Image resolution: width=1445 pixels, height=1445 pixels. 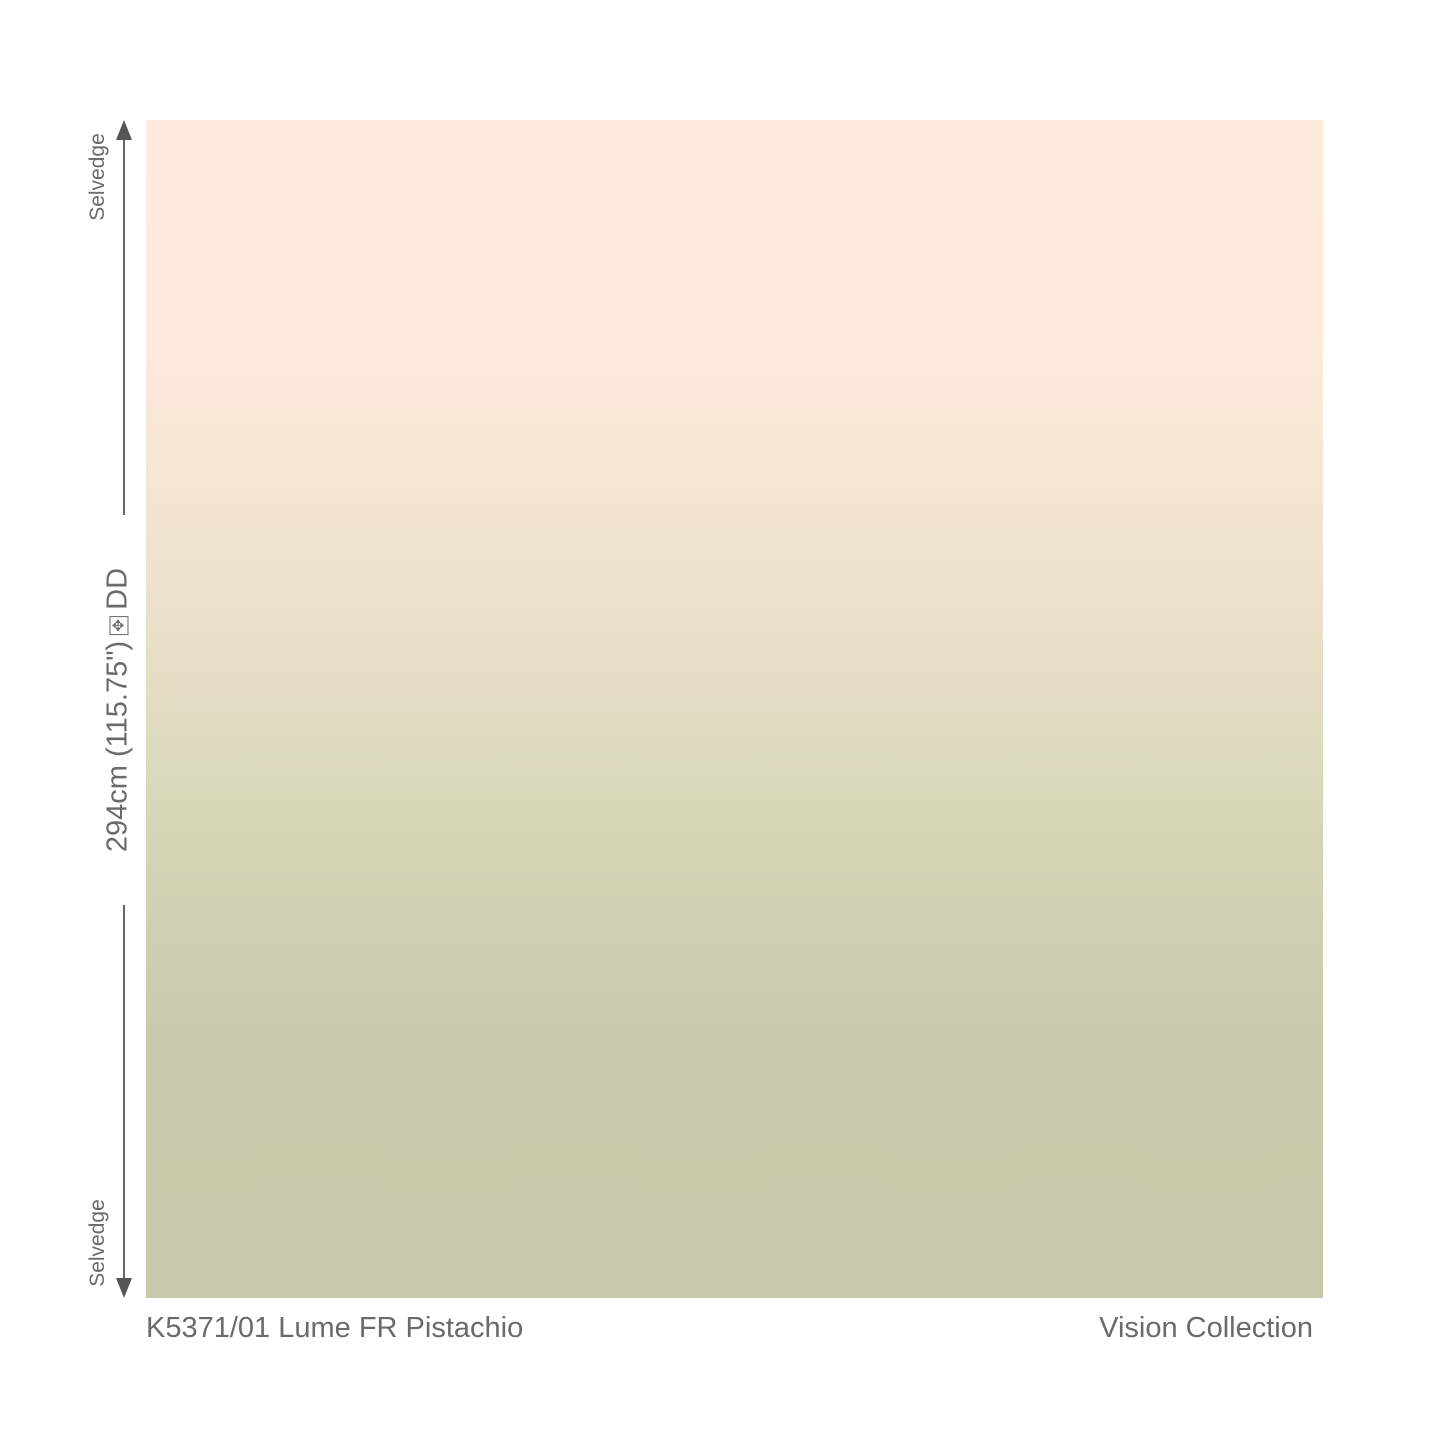 I want to click on dimension-label: 294cm (115.75") ✥ DD, so click(x=118, y=710).